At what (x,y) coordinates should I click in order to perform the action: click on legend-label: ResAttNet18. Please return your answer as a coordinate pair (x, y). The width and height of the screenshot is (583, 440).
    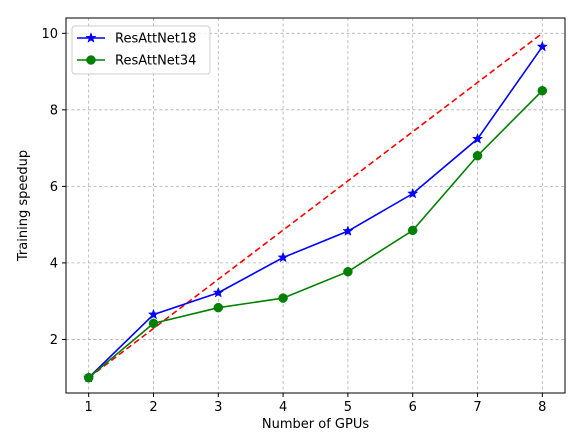
    Looking at the image, I should click on (155, 39).